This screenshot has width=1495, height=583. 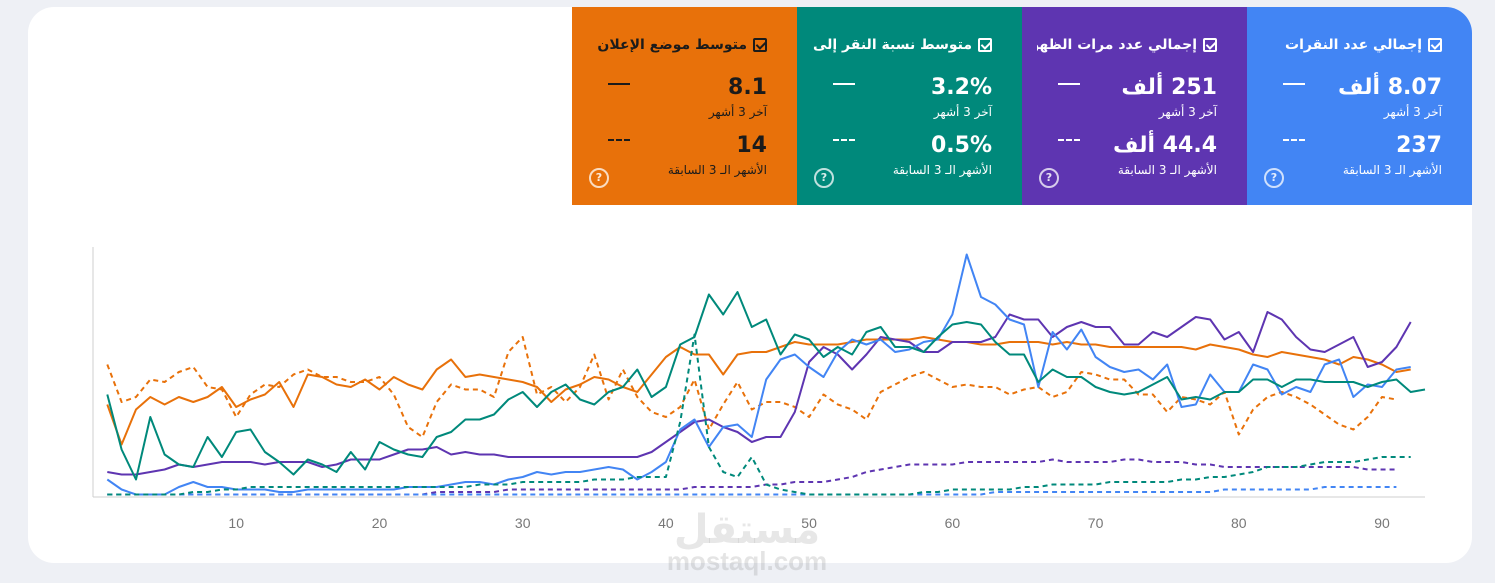 I want to click on x-tick-label: 60, so click(x=953, y=523).